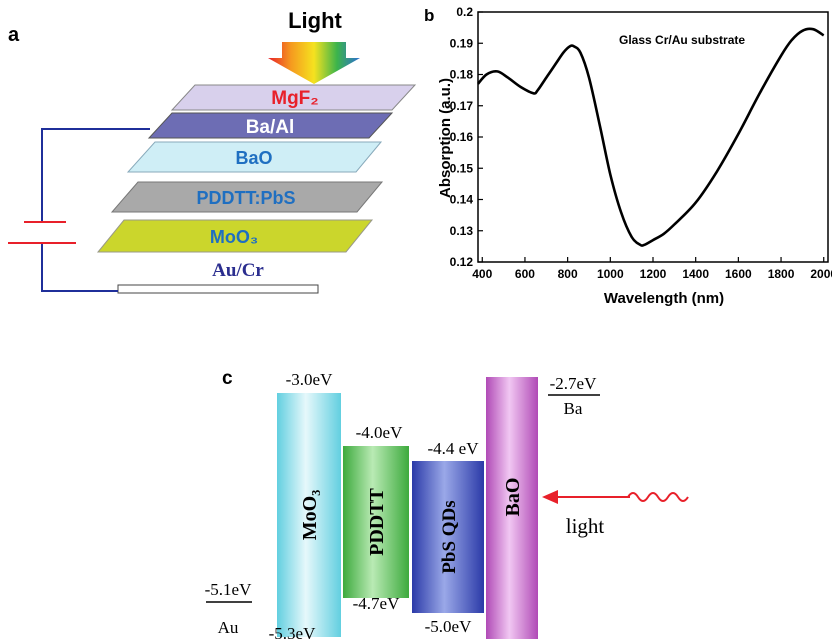  What do you see at coordinates (781, 274) in the screenshot?
I see `x-tick-label: 1800` at bounding box center [781, 274].